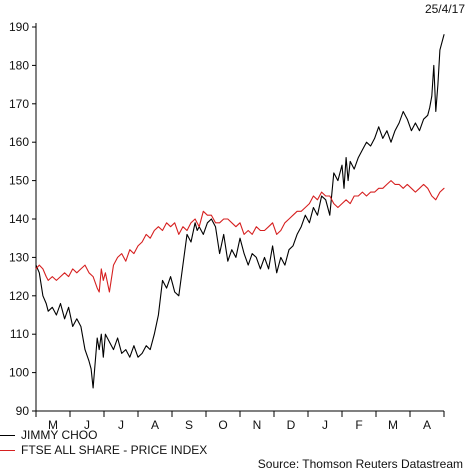  What do you see at coordinates (444, 9) in the screenshot?
I see `date-stamp: 25/4/17` at bounding box center [444, 9].